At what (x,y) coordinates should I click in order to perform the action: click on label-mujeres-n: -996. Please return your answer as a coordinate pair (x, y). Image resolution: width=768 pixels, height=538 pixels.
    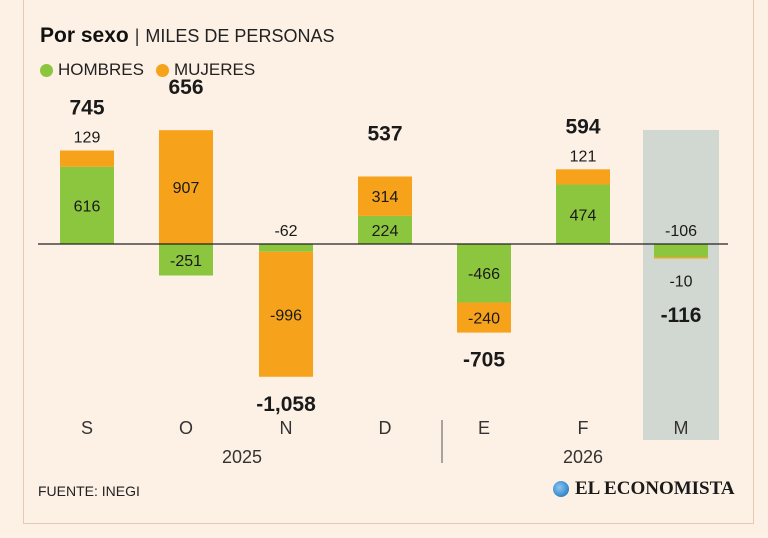
    Looking at the image, I should click on (286, 315).